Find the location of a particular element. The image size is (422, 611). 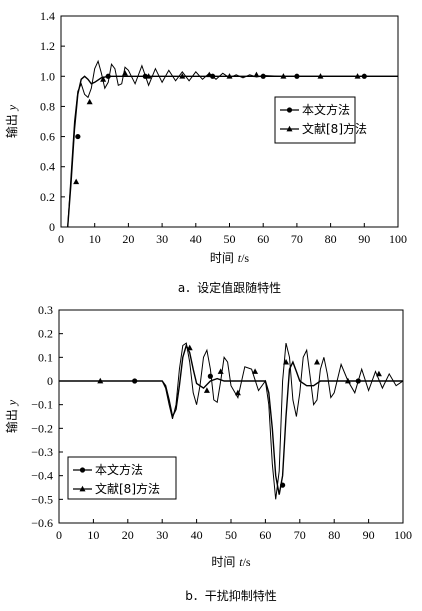

y-tick-label: −0.6 is located at coordinates (42, 523).